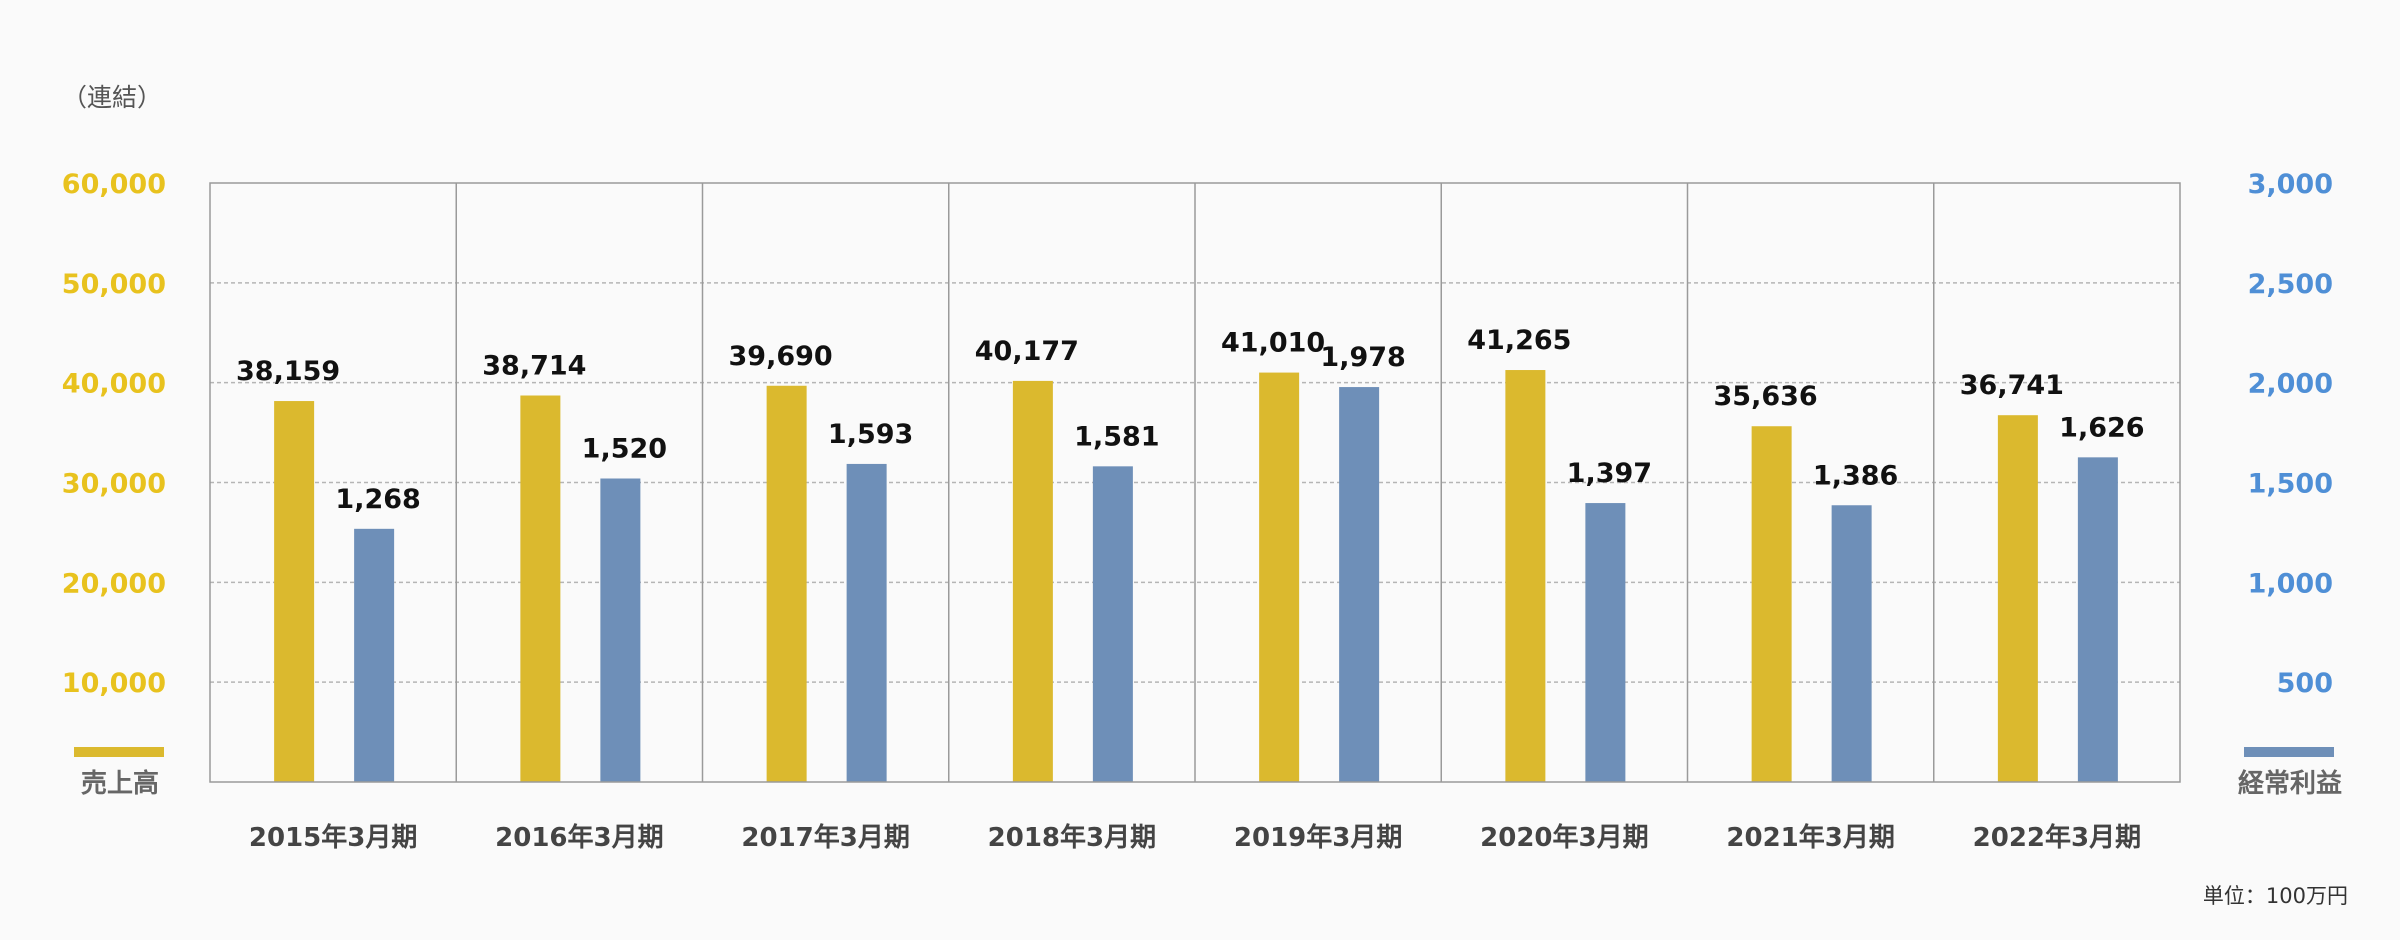  I want to click on y-right-tick-label: 2,000, so click(2290, 384).